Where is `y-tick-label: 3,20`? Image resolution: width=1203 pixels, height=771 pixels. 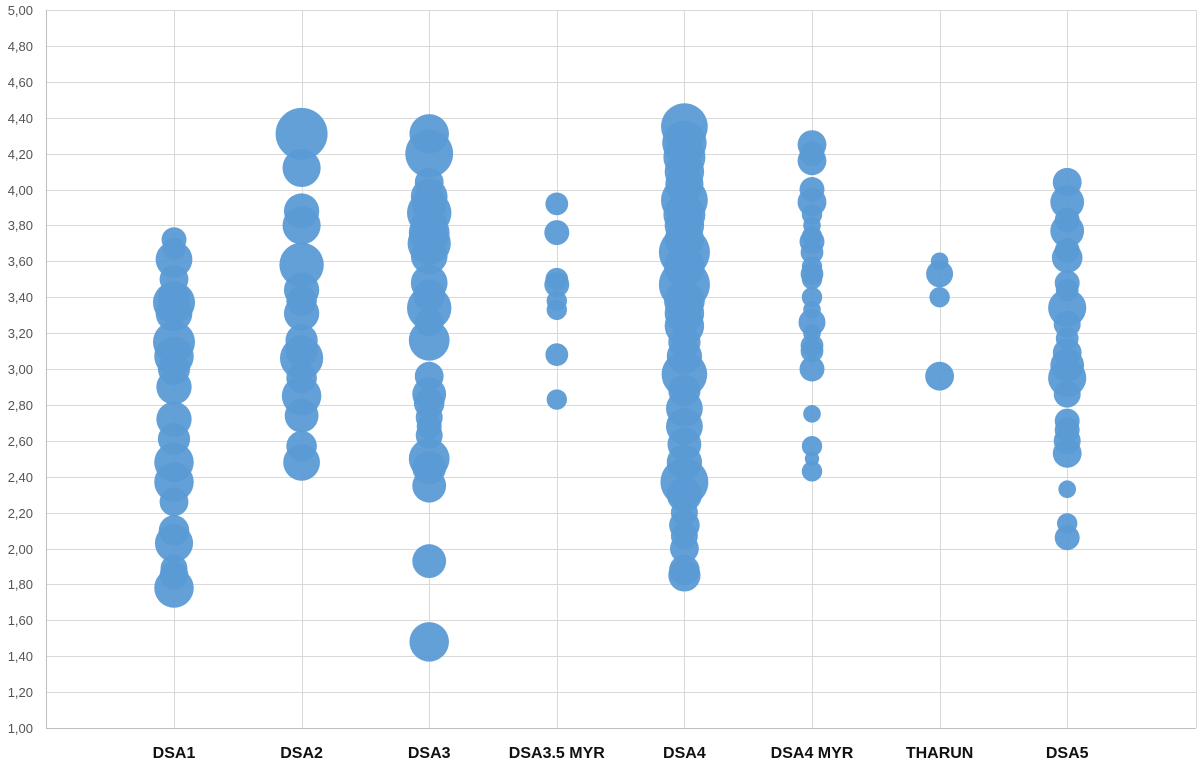 y-tick-label: 3,20 is located at coordinates (20, 333).